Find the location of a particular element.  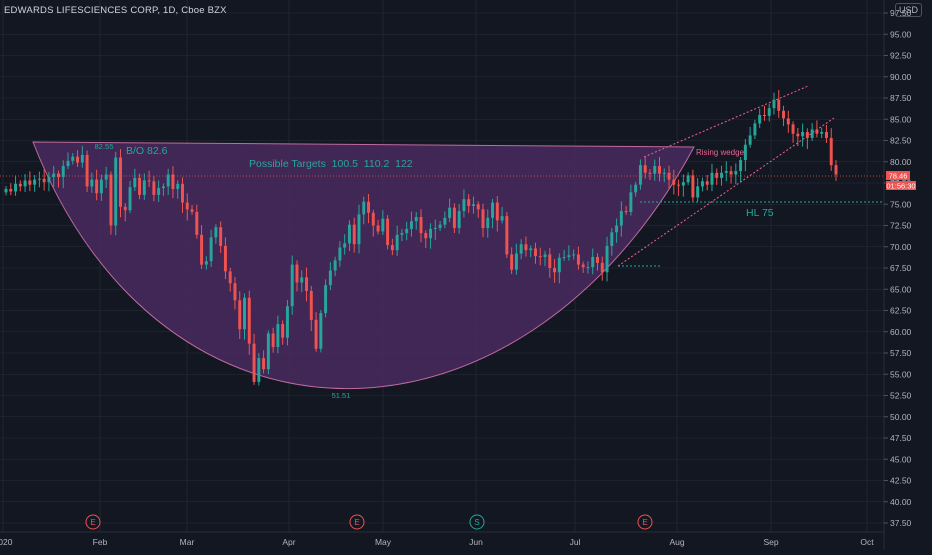

price-tick-label: 85.00 is located at coordinates (901, 119).